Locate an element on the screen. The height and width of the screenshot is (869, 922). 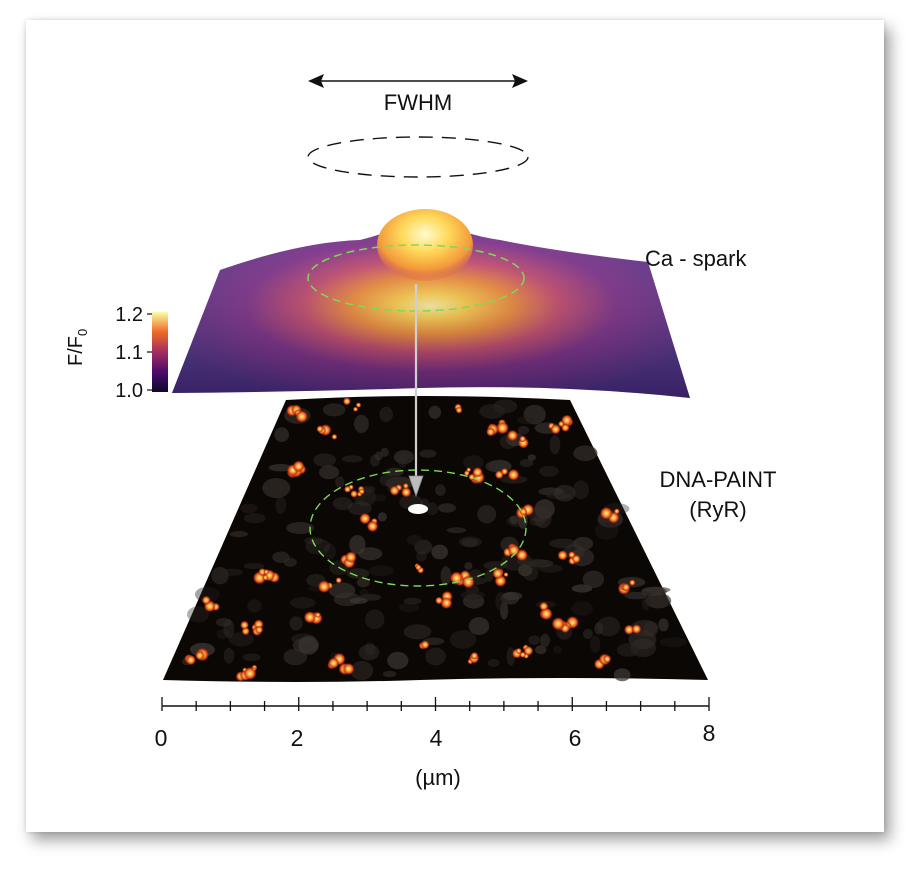
colorbar-title: F/F0 is located at coordinates (77, 347).